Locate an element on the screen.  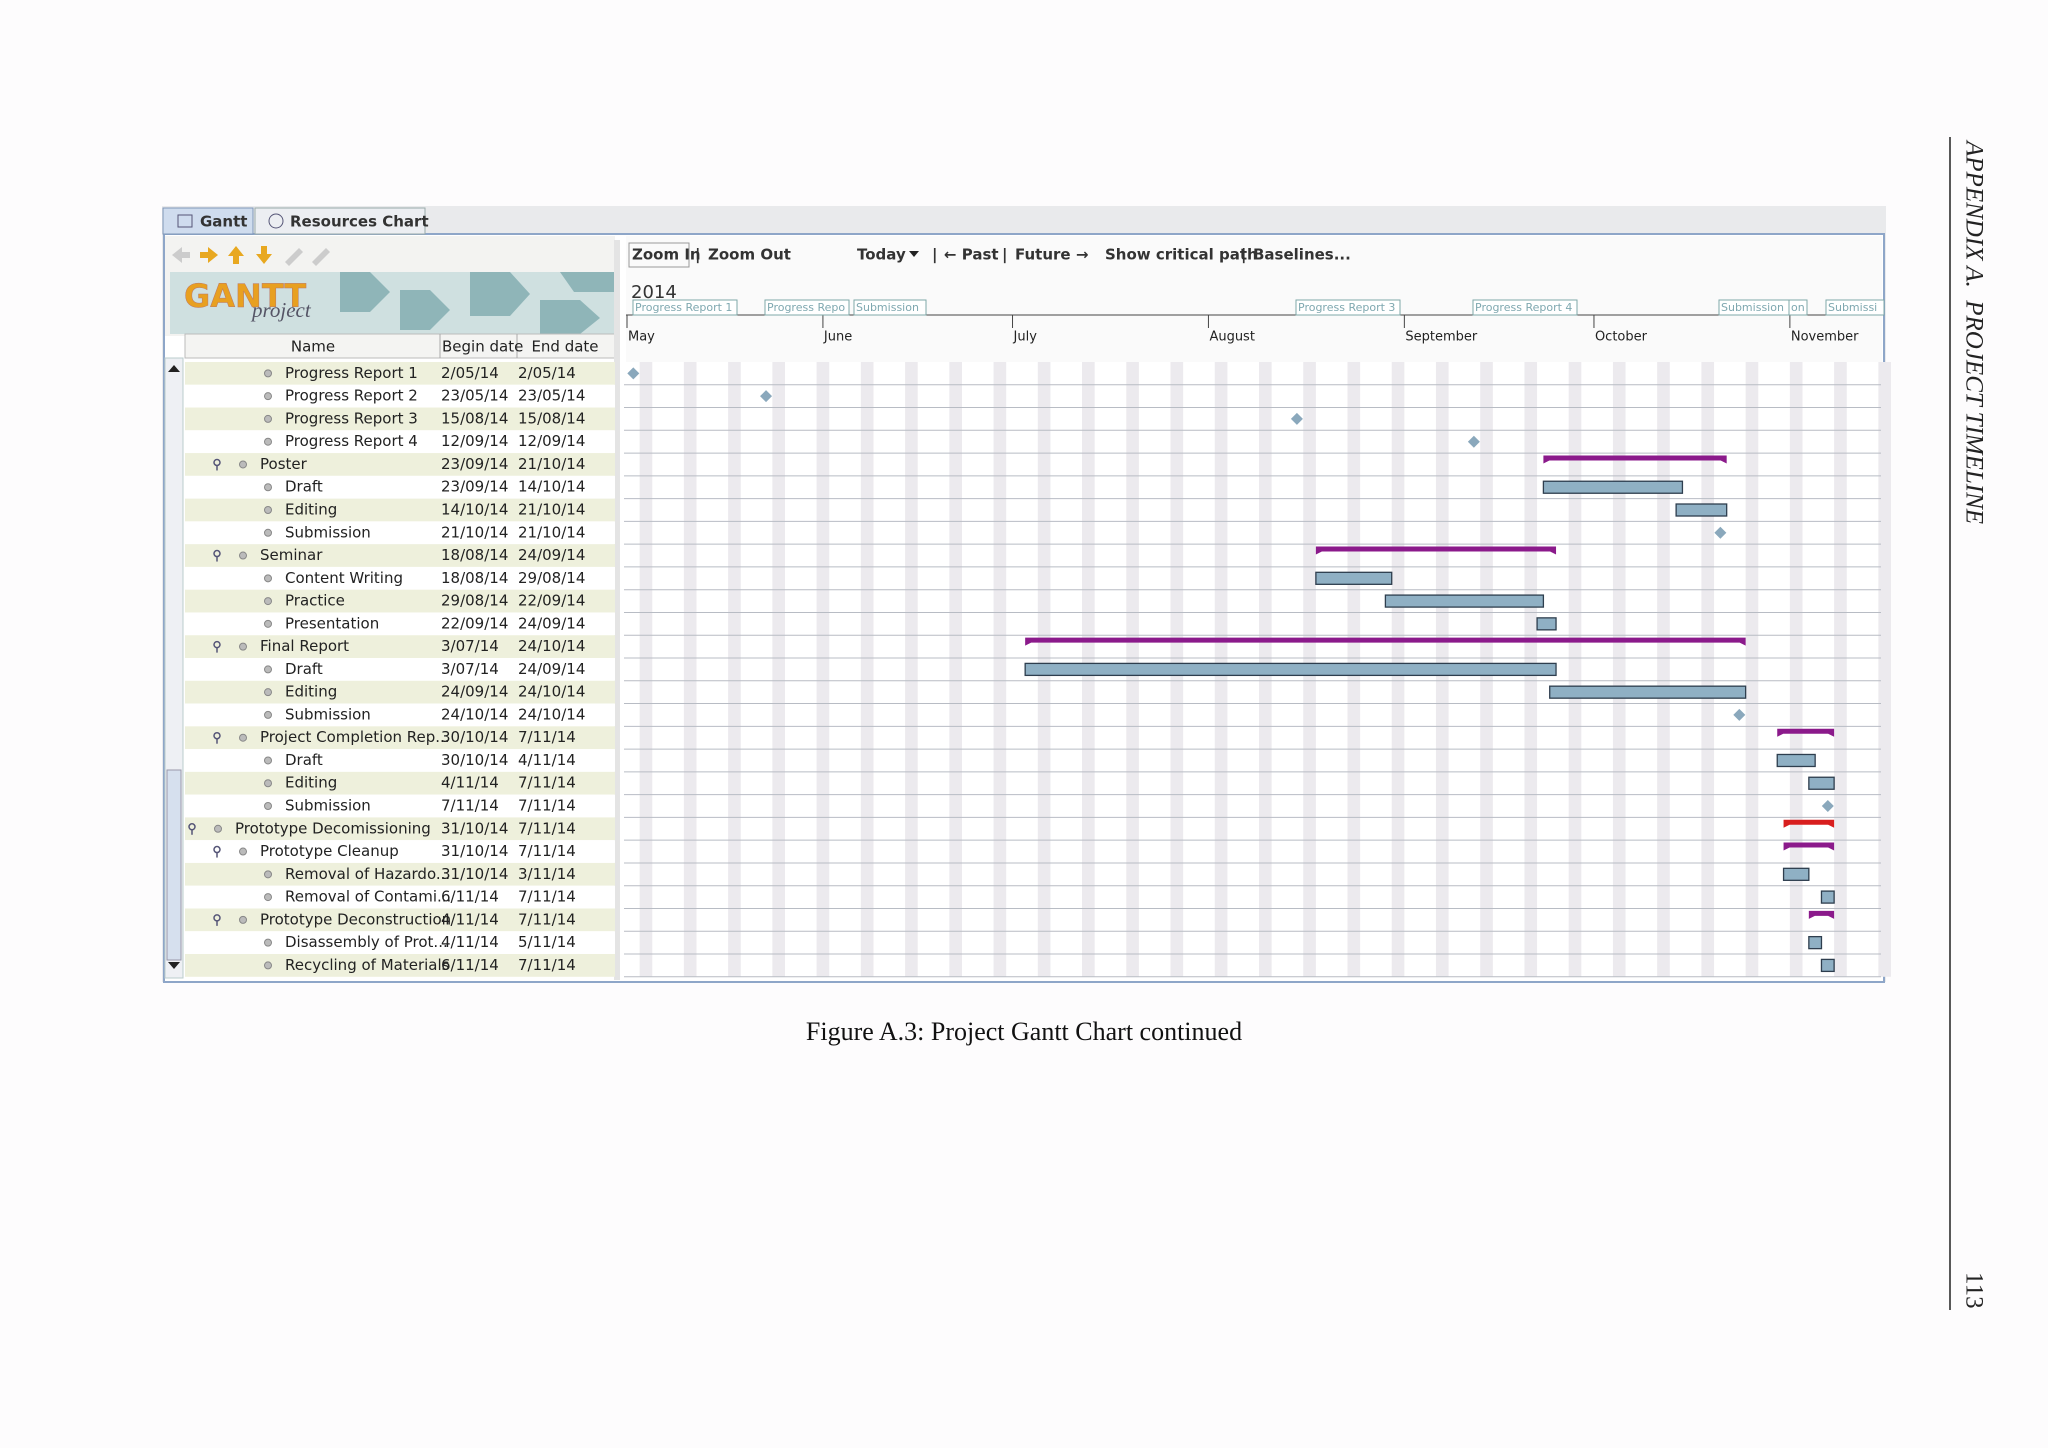
milestone-tag-label: Progress Report 3 is located at coordinates (1346, 307).